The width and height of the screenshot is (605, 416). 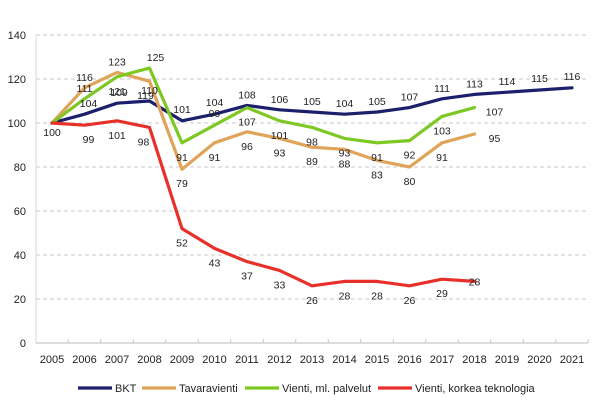 I want to click on data-label: 92, so click(x=410, y=156).